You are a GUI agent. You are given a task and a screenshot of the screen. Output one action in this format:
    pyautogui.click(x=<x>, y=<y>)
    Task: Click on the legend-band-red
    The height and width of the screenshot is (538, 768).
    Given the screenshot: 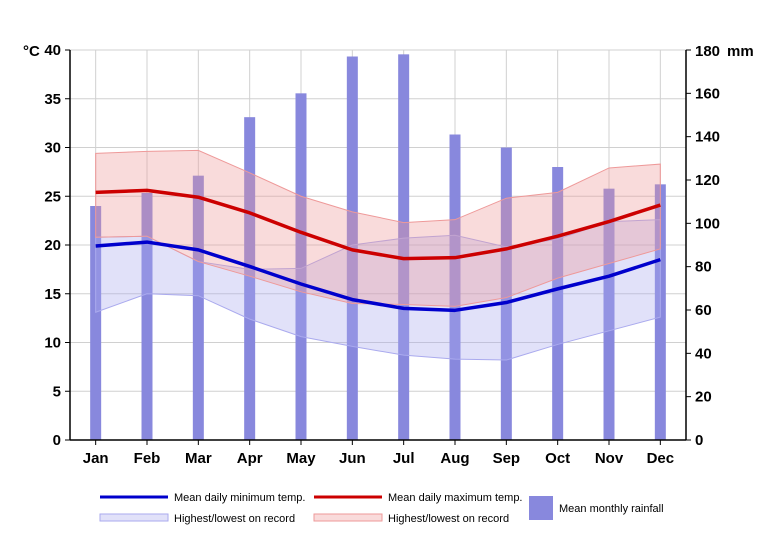 What is the action you would take?
    pyautogui.click(x=348, y=517)
    